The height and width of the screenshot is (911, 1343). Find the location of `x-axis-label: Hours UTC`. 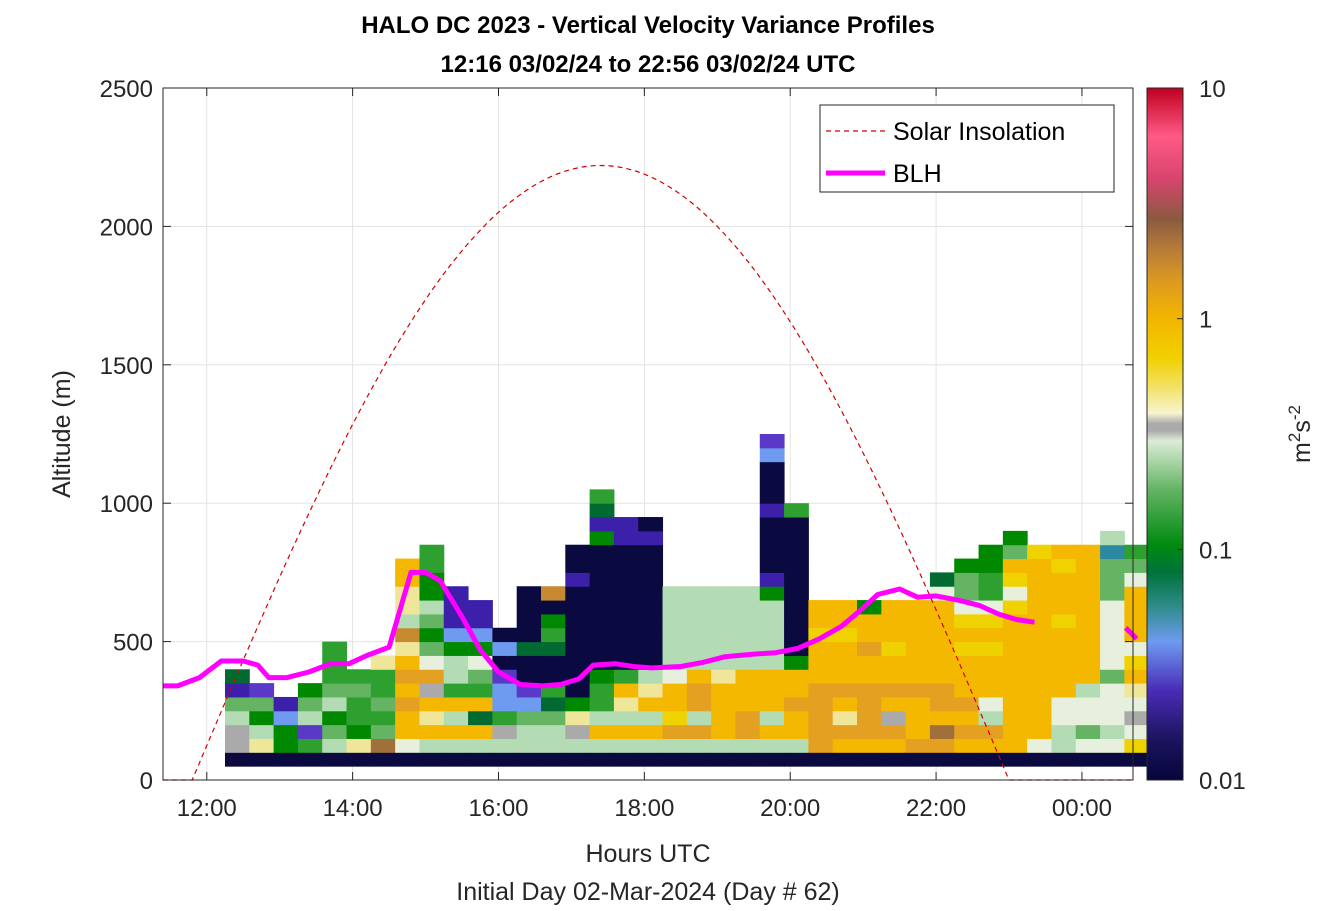

x-axis-label: Hours UTC is located at coordinates (647, 854).